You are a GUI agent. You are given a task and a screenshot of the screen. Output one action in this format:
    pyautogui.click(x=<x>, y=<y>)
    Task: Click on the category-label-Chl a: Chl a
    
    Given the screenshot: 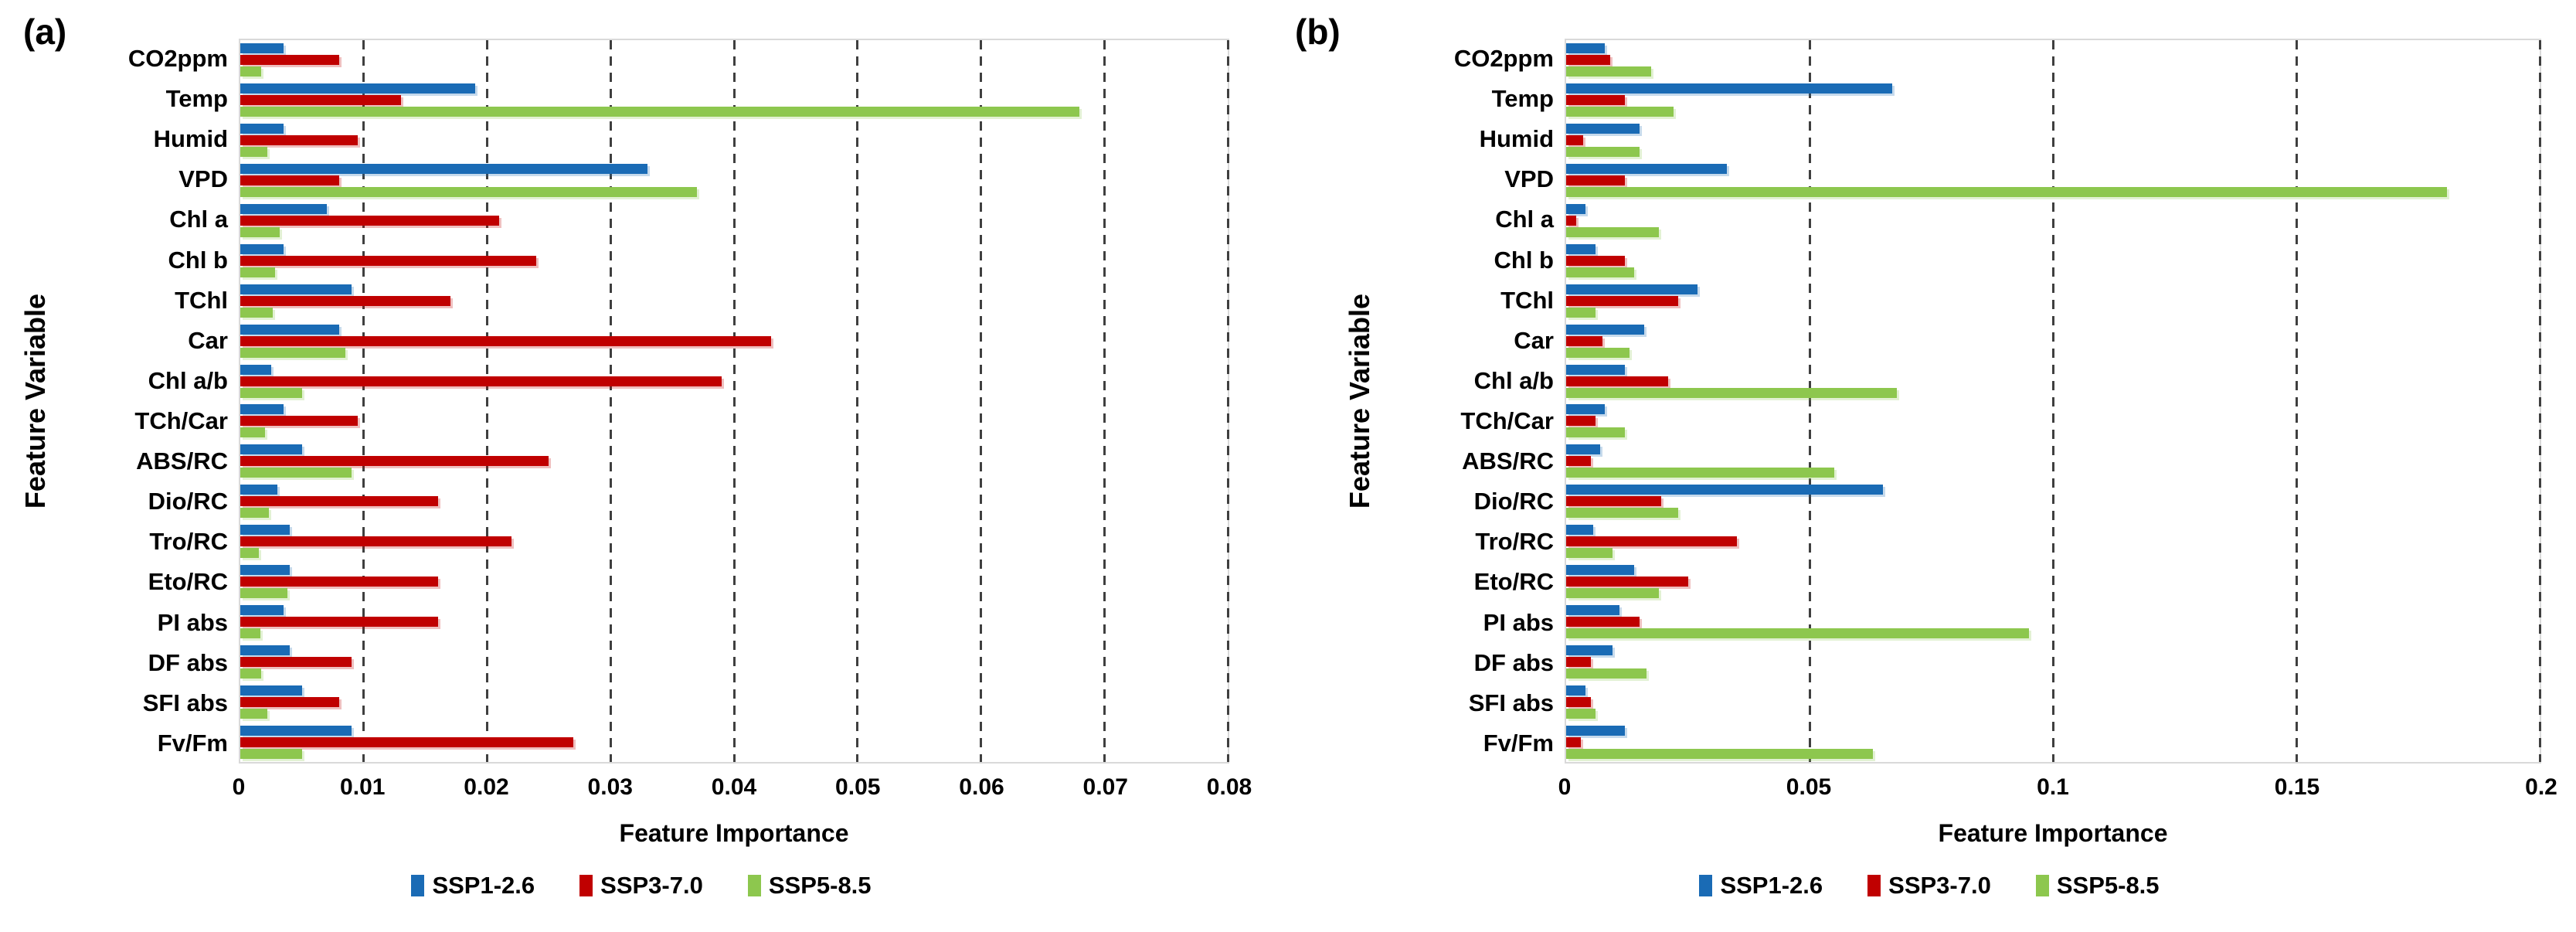 What is the action you would take?
    pyautogui.click(x=198, y=220)
    